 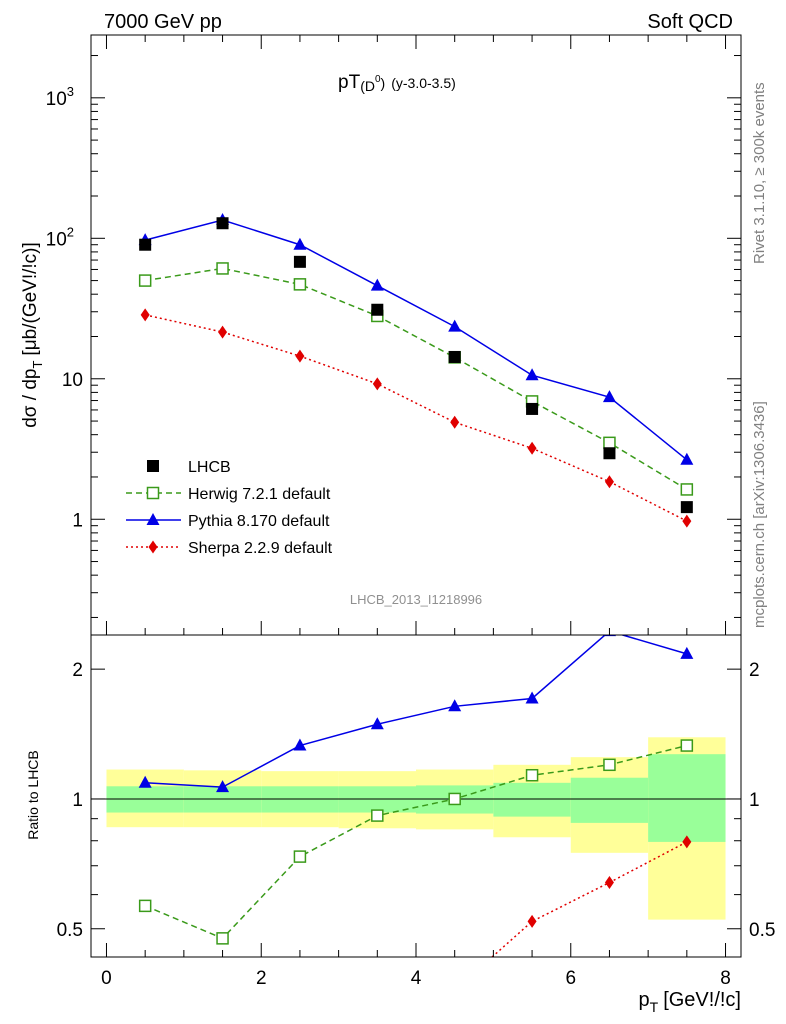 What do you see at coordinates (259, 494) in the screenshot?
I see `legend-label: Herwig 7.2.1 default` at bounding box center [259, 494].